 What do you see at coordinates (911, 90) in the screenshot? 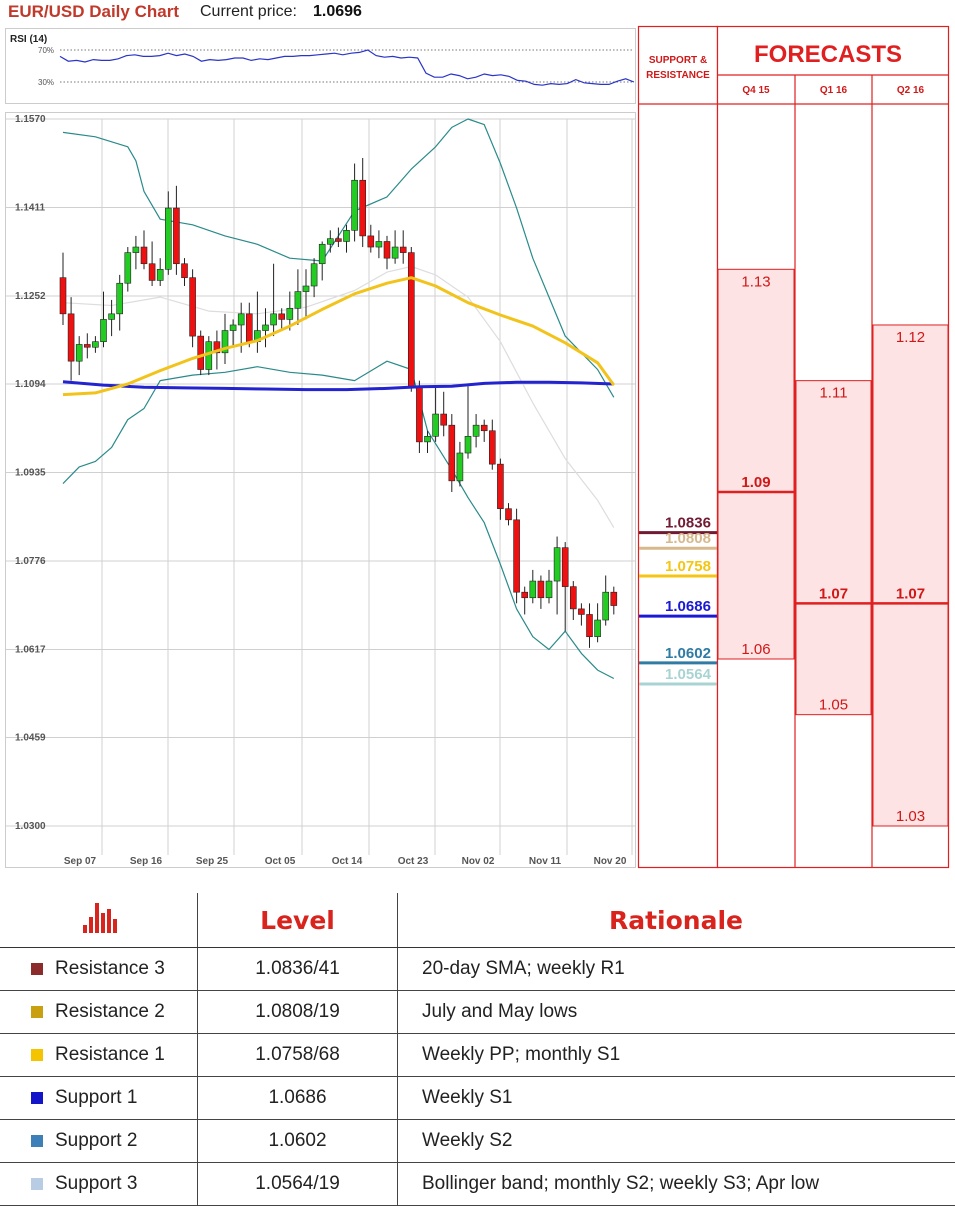
I see `forecast-col-label: Q2 16` at bounding box center [911, 90].